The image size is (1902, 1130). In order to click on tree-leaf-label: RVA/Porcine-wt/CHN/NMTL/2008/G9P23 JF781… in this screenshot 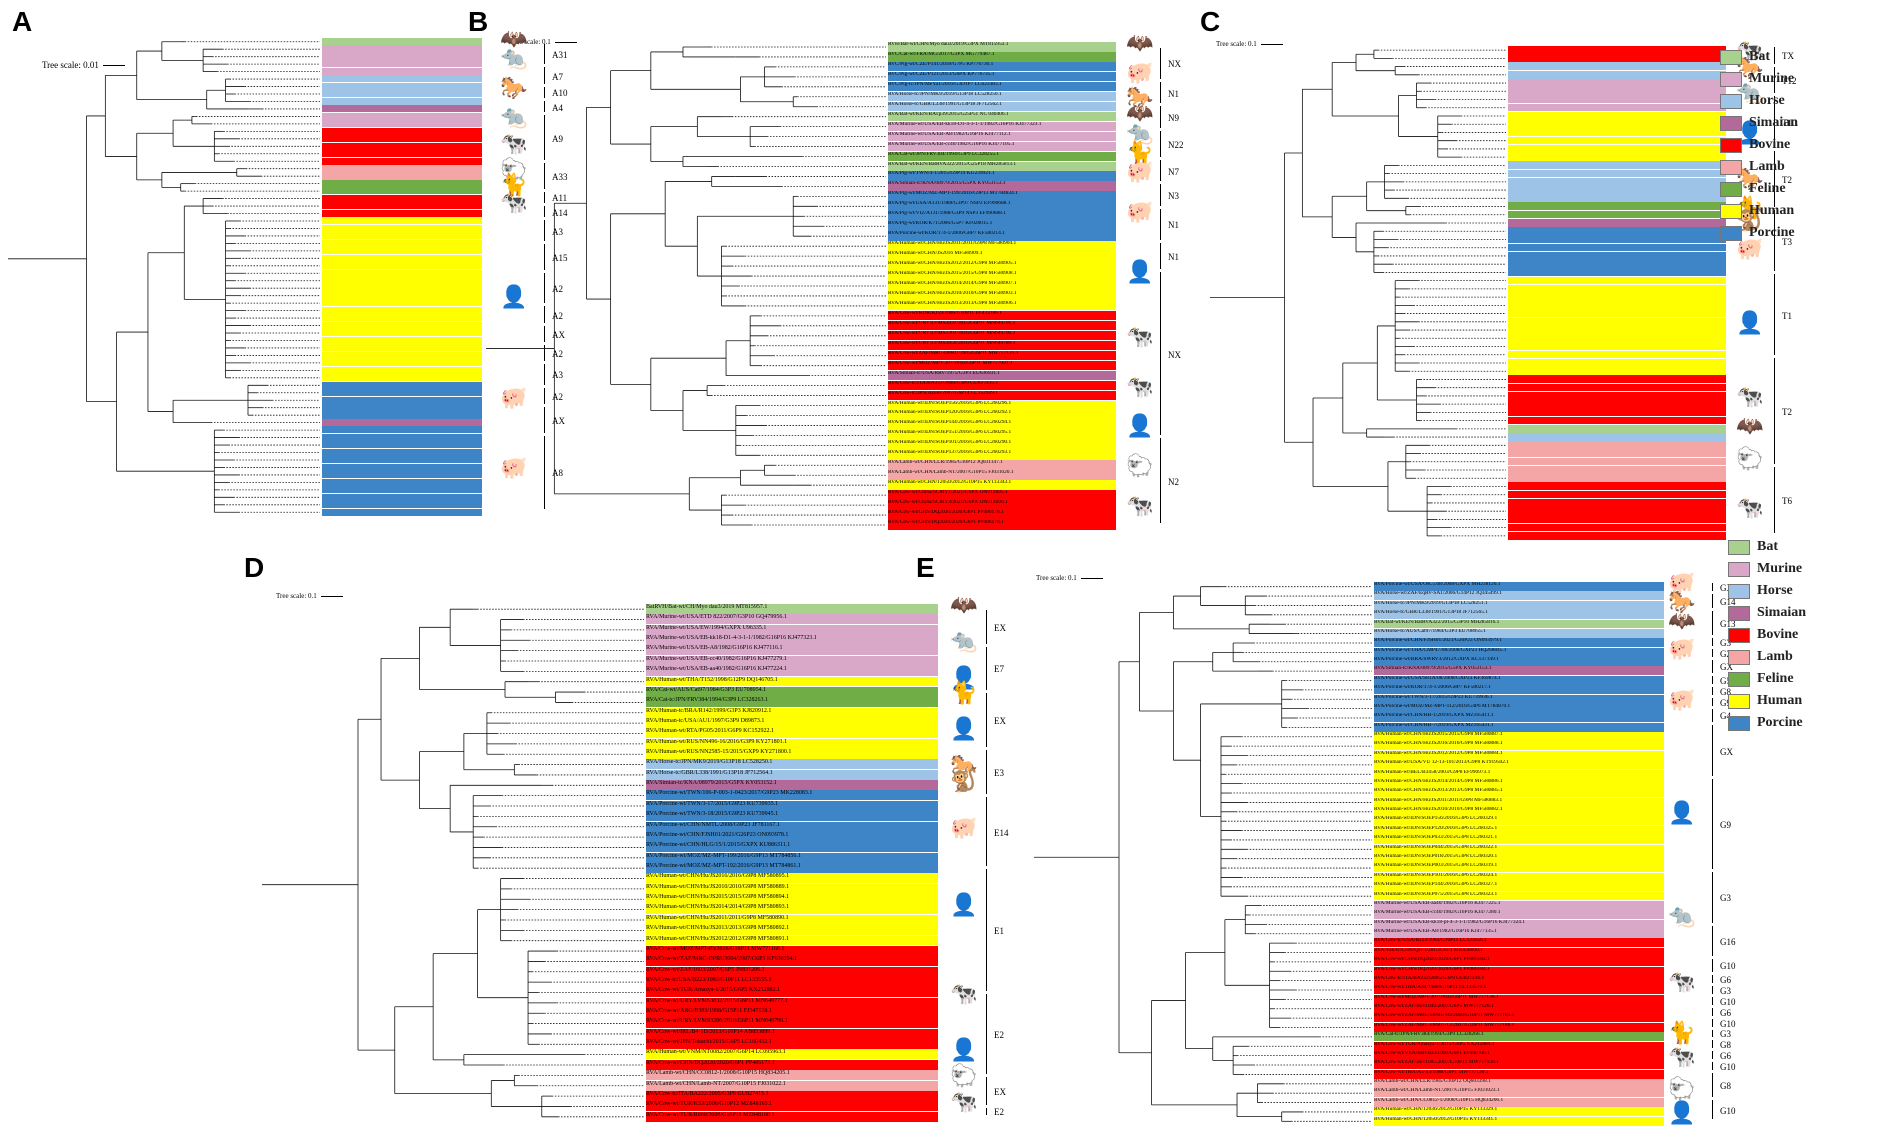, I will do `click(792, 826)`.